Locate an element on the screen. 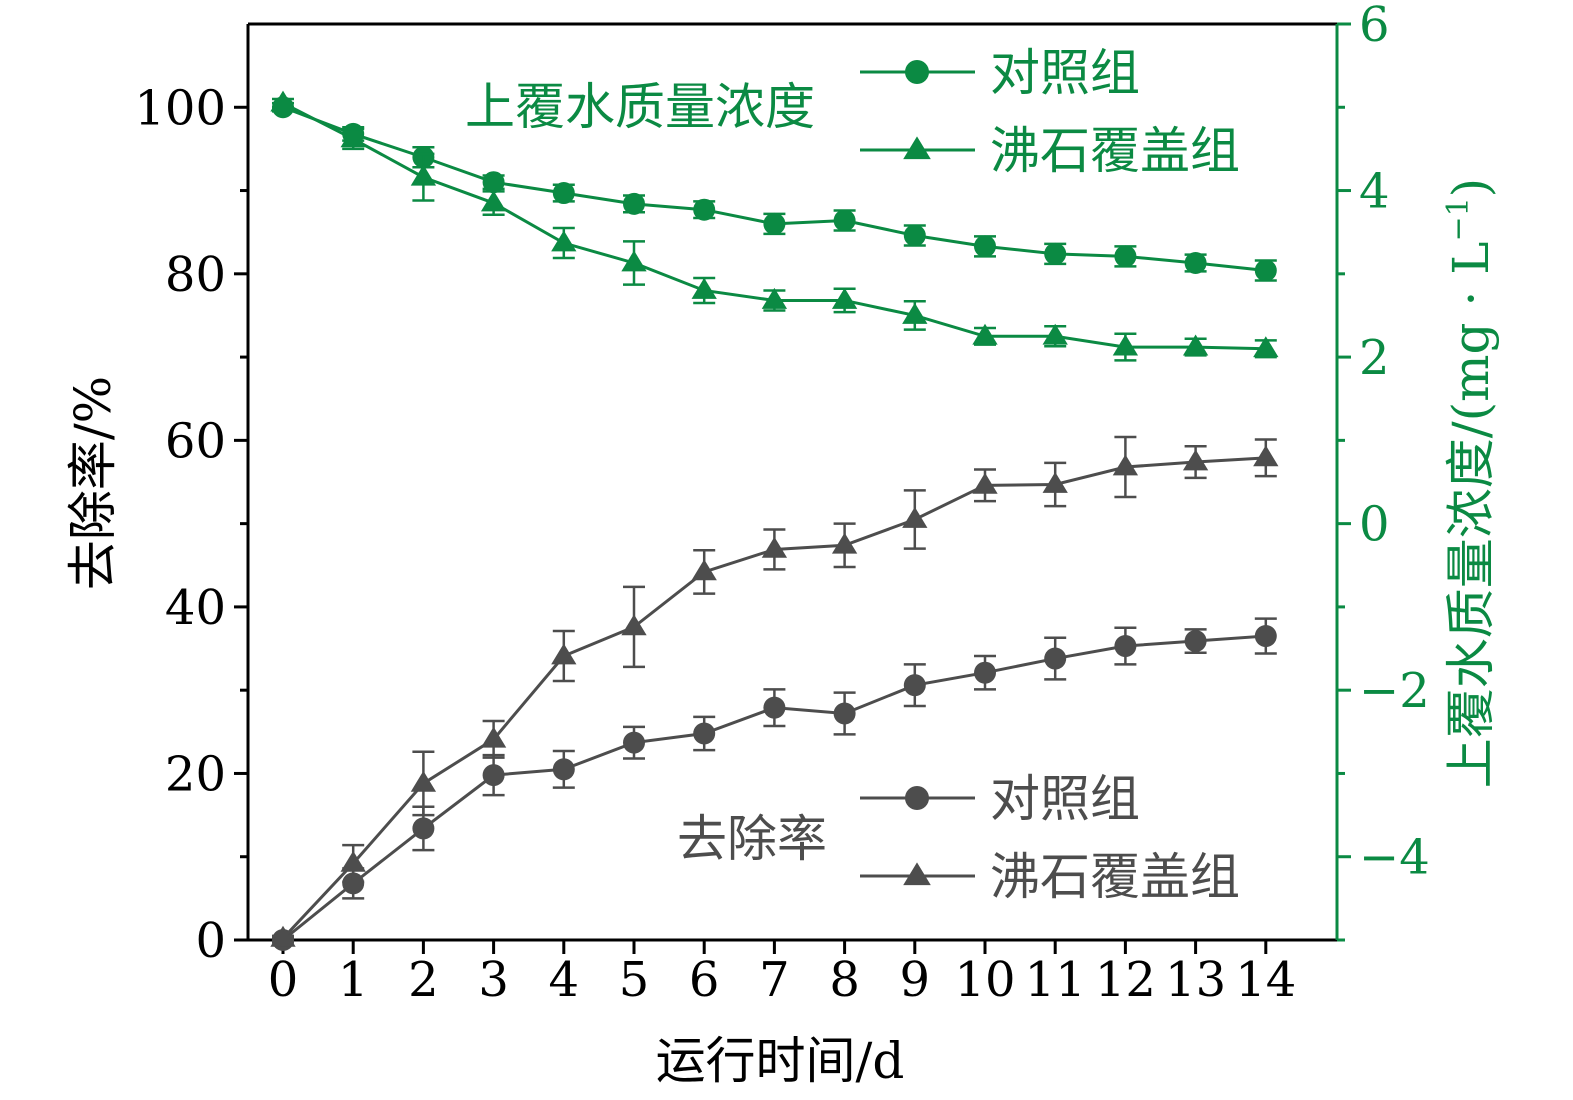  right-y-tick-label: −2 is located at coordinates (1394, 691).